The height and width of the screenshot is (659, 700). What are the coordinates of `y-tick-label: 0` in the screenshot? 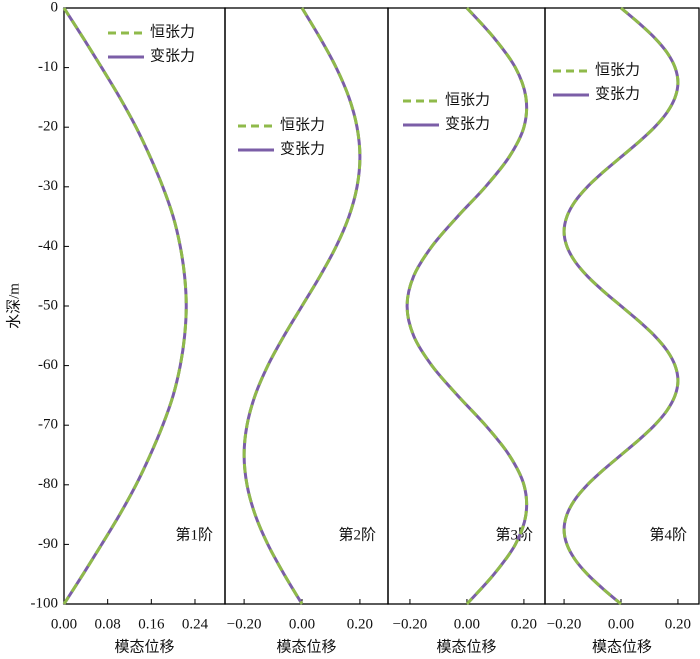 It's located at (55, 7).